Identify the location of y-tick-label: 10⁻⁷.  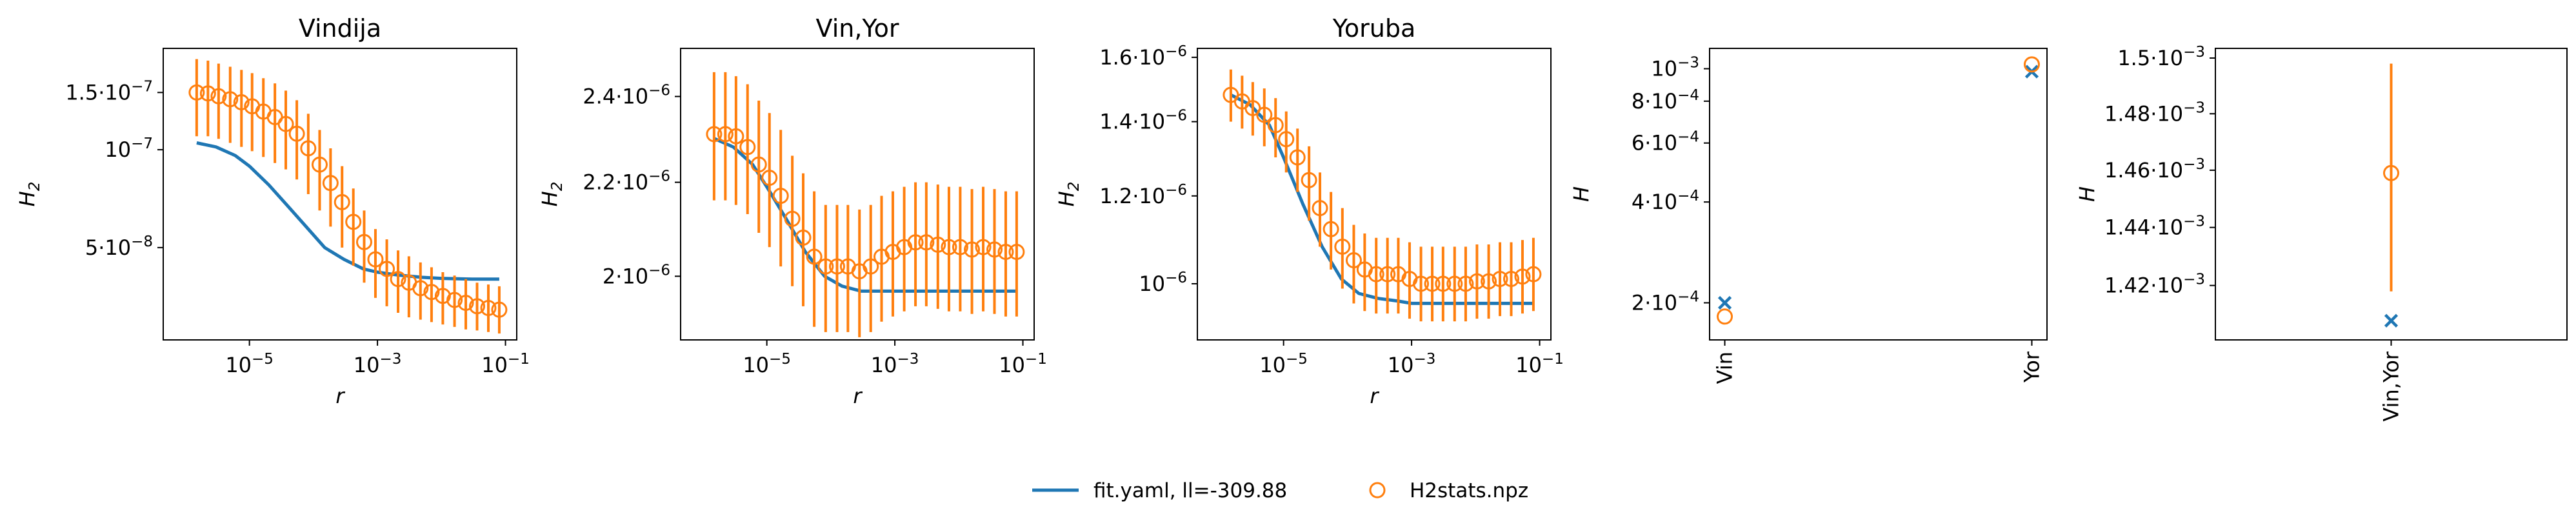
(129, 148).